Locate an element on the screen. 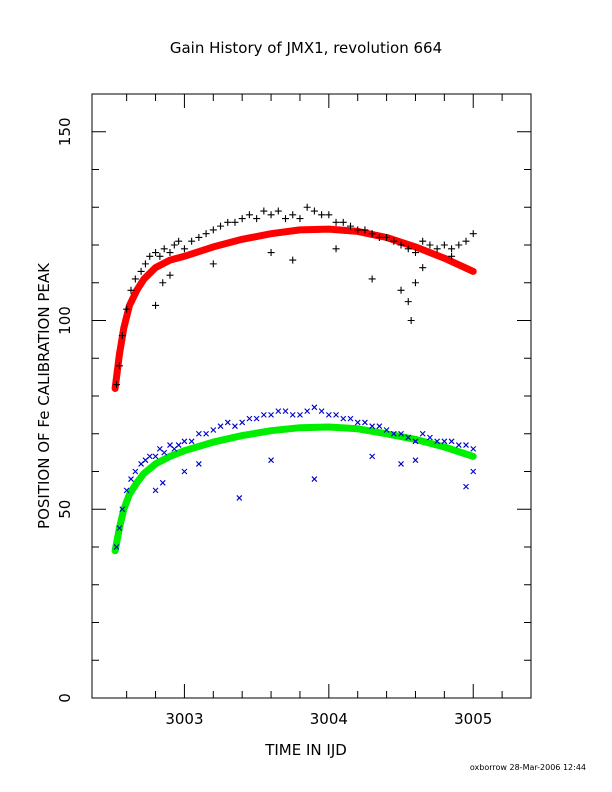 The image size is (612, 792). y-tick-label: 150 is located at coordinates (65, 131).